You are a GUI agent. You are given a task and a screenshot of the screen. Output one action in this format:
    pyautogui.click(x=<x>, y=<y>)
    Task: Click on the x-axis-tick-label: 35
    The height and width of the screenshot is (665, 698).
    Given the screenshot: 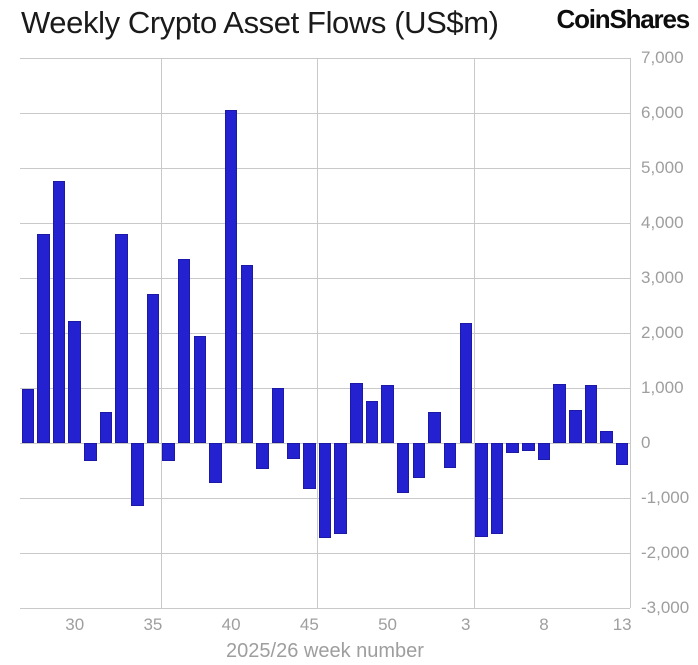 What is the action you would take?
    pyautogui.click(x=153, y=624)
    